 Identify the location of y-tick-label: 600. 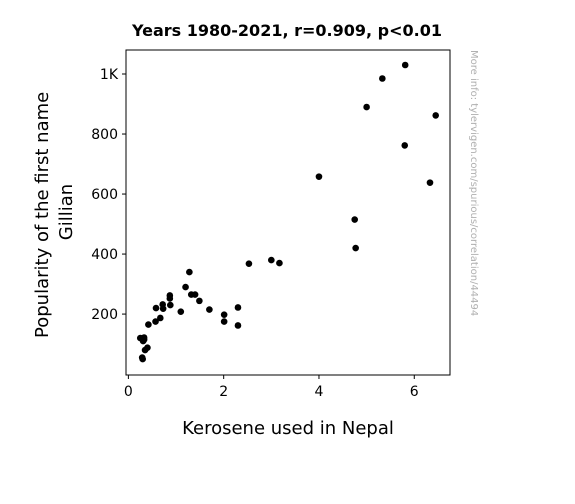
(104, 195).